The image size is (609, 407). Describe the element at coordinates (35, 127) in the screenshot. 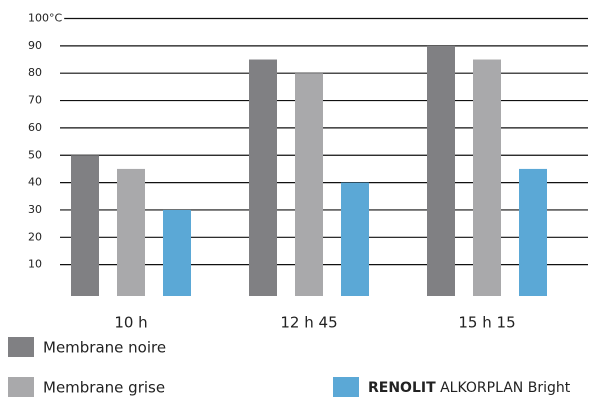

I see `y-tick-label: 60` at that location.